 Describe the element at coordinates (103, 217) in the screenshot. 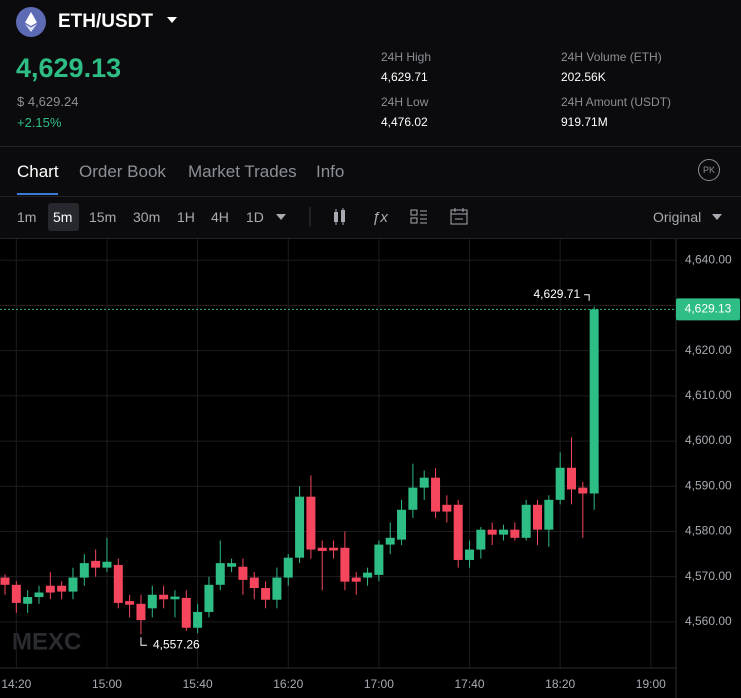

I see `interval: 15m` at that location.